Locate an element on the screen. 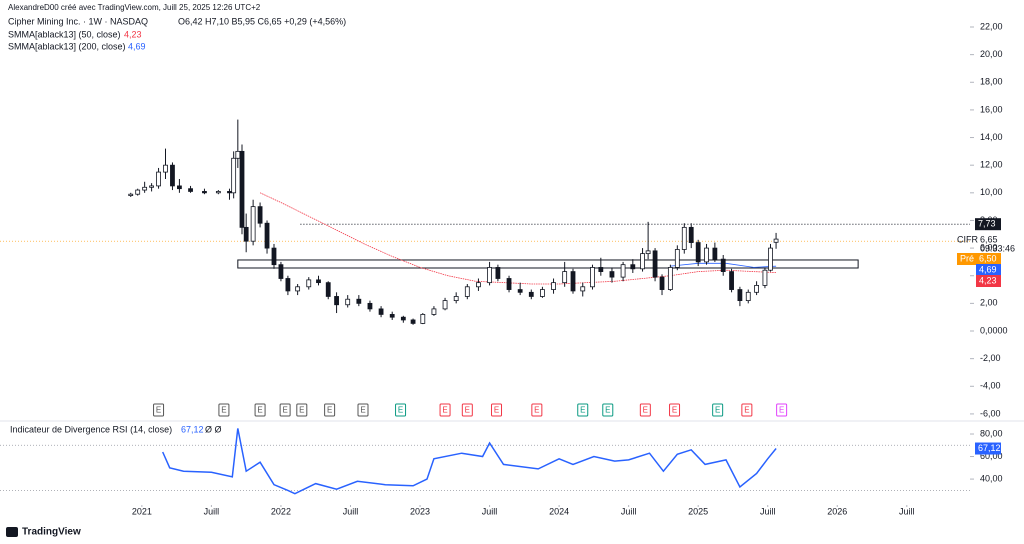  smma-value-bg is located at coordinates (988, 270).